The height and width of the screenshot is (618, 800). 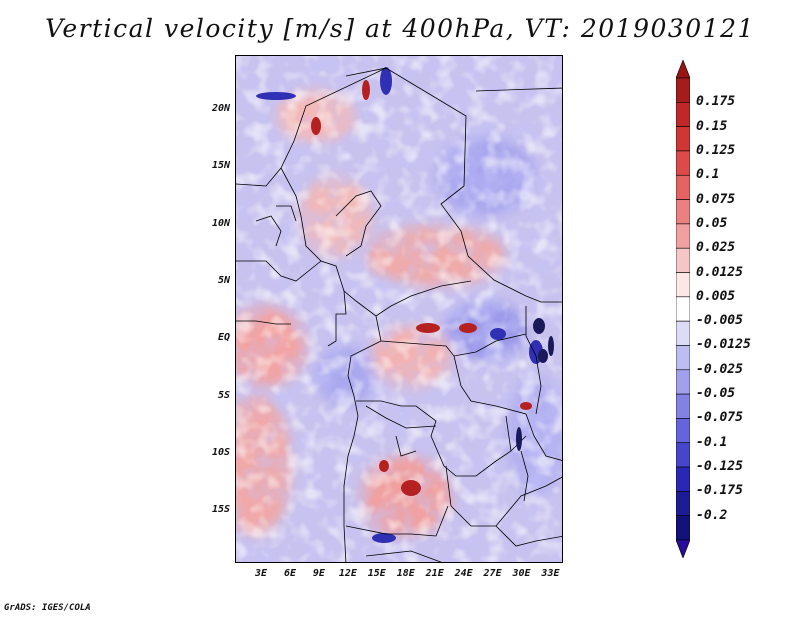 I want to click on colorbar-tick-label: -0.05, so click(x=716, y=394).